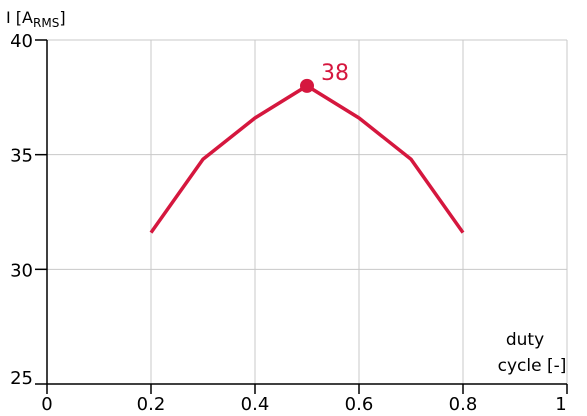 The height and width of the screenshot is (416, 587). What do you see at coordinates (62, 17) in the screenshot?
I see `y-axis-label-close: ]` at bounding box center [62, 17].